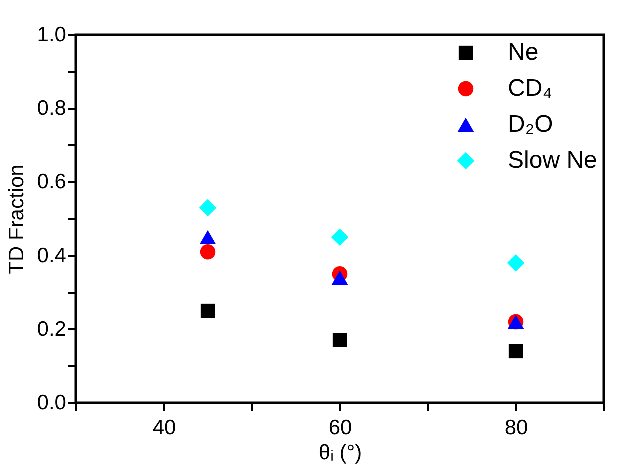  What do you see at coordinates (516, 428) in the screenshot?
I see `x-tick-label: 80` at bounding box center [516, 428].